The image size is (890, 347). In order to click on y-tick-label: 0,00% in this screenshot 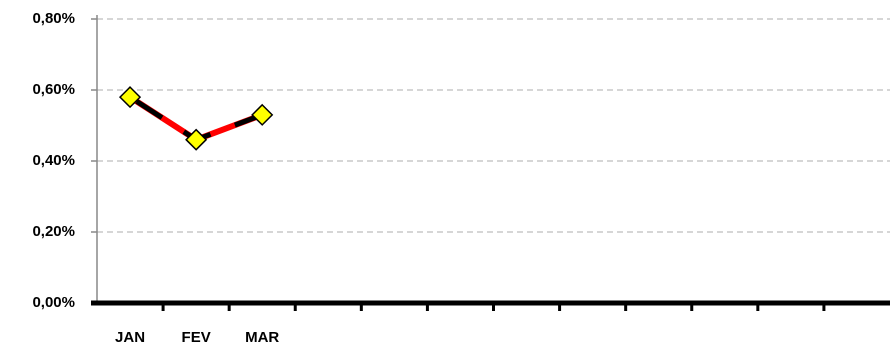, I will do `click(53, 302)`.